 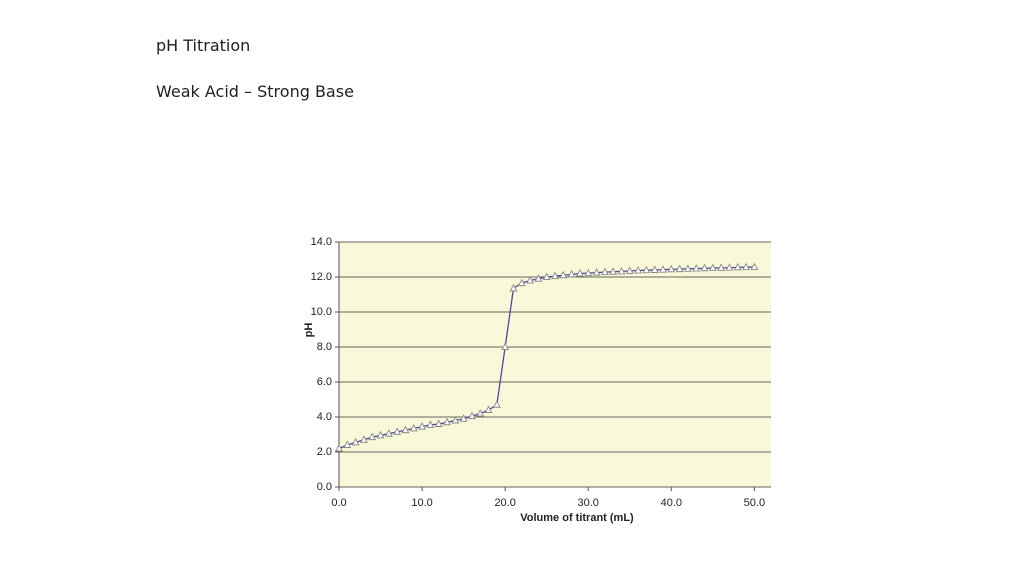 What do you see at coordinates (321, 312) in the screenshot?
I see `y-tick-label: 10.0` at bounding box center [321, 312].